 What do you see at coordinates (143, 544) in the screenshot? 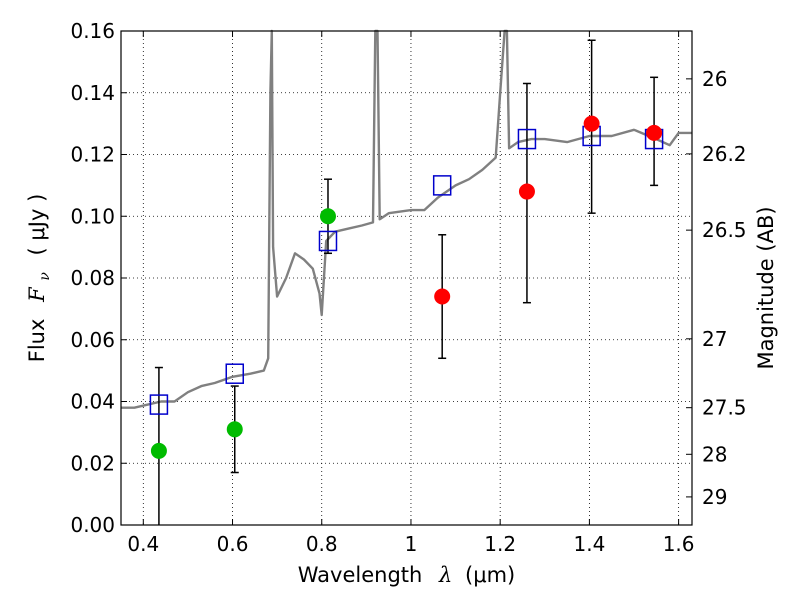
I see `x-tick-label: 0.4` at bounding box center [143, 544].